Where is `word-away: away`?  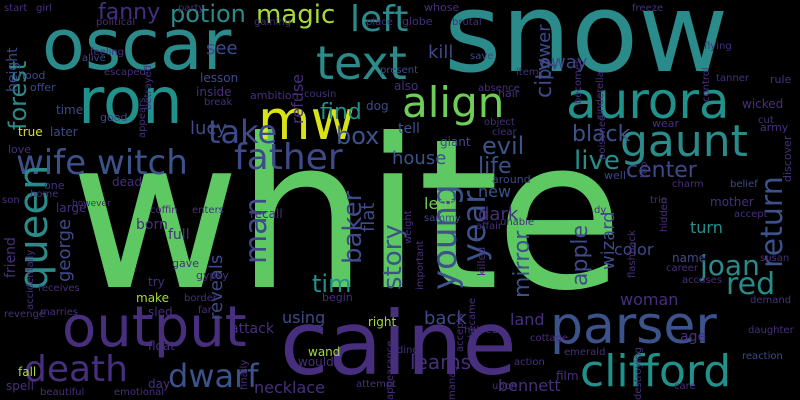 word-away: away is located at coordinates (564, 62).